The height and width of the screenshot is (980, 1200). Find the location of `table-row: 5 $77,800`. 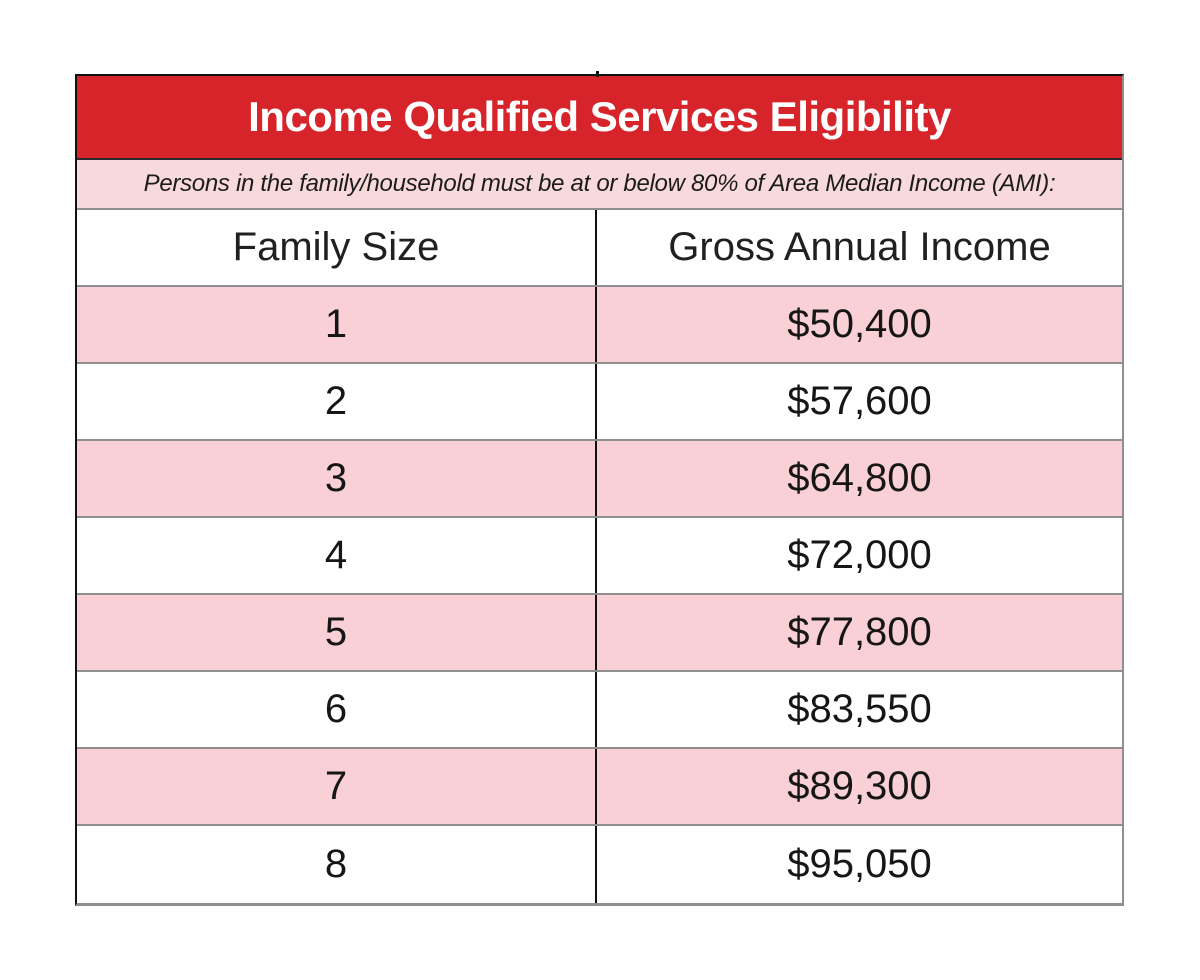

table-row: 5 $77,800 is located at coordinates (599, 633).